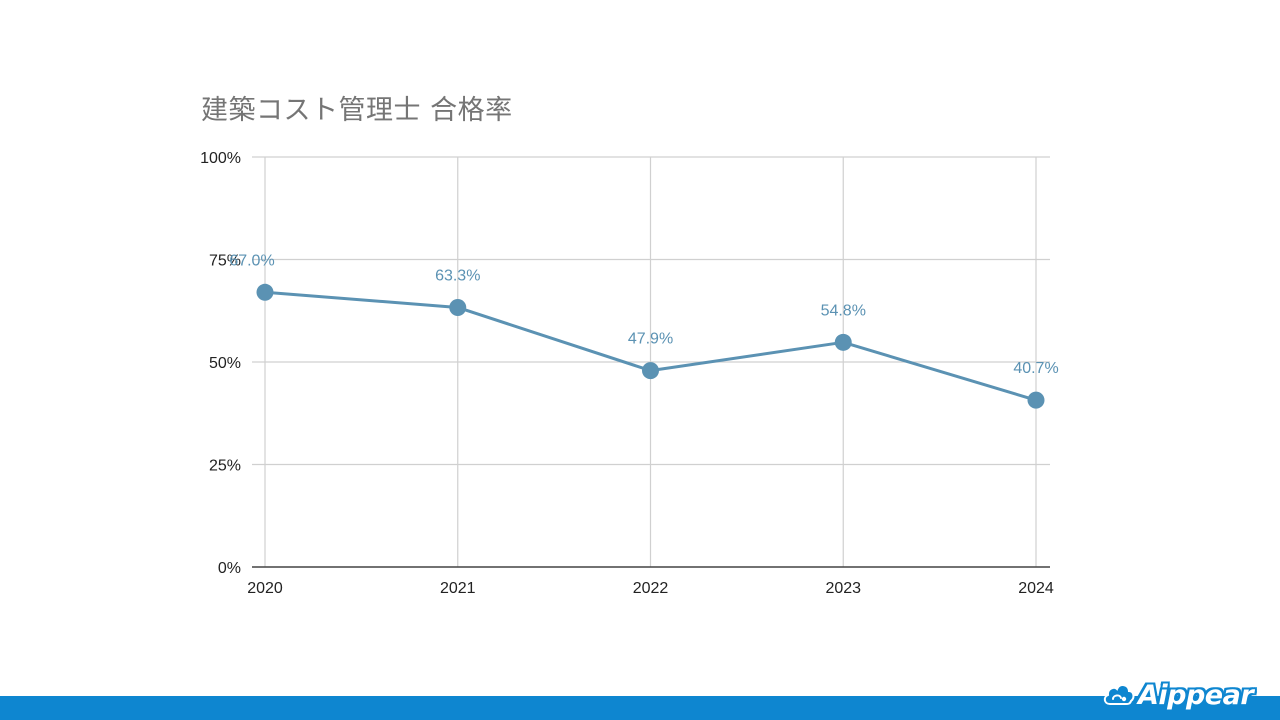  I want to click on data-label: 40.7%, so click(1035, 368).